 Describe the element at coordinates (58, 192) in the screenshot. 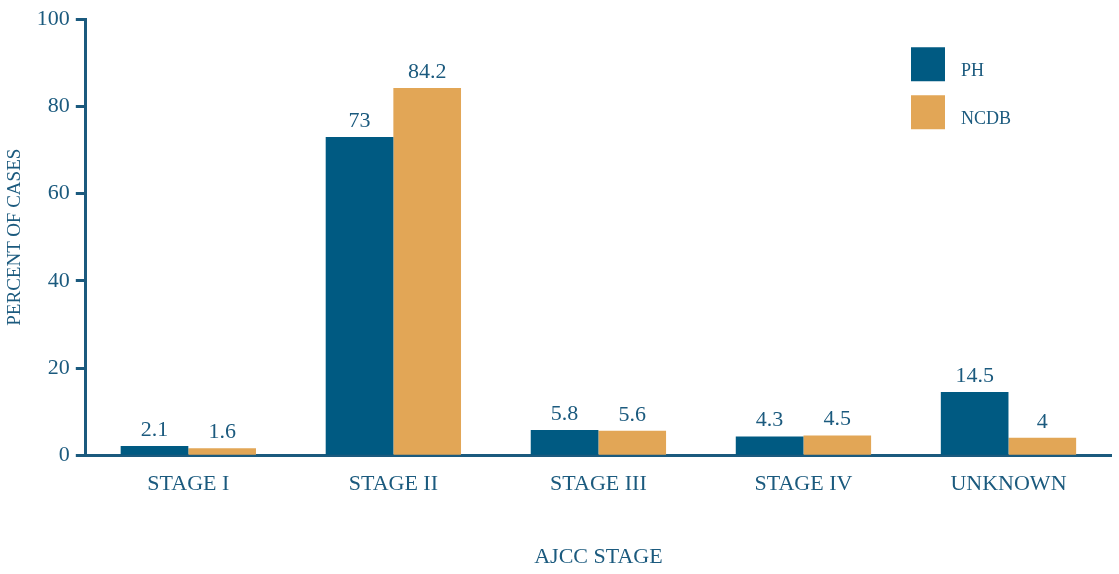

I see `y-tick-label: 60` at that location.